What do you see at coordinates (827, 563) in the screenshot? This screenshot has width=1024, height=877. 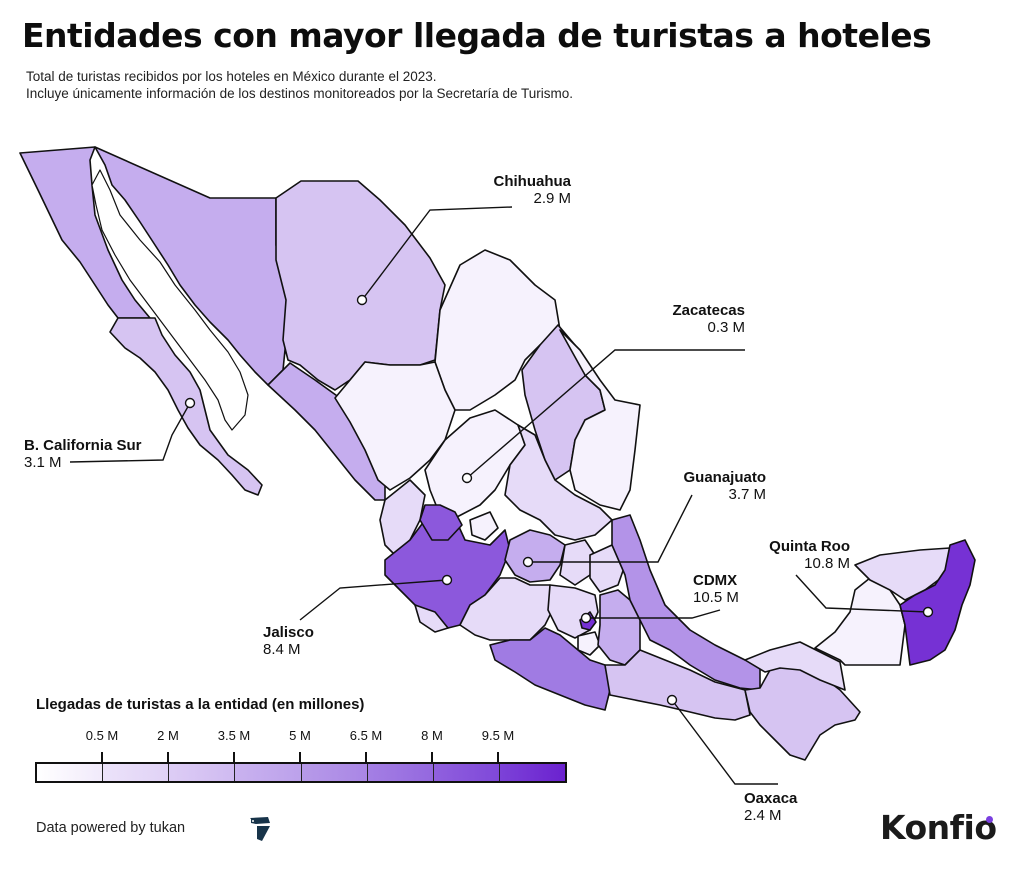 I see `callout-value: 10.8 M` at bounding box center [827, 563].